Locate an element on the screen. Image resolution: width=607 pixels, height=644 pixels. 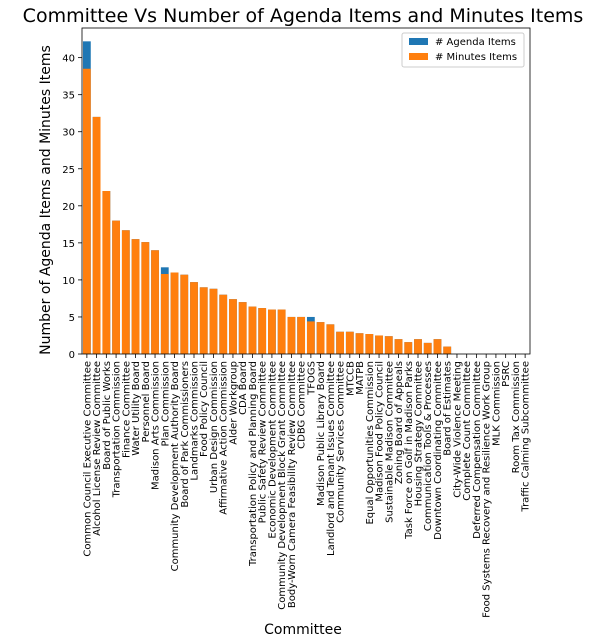
legend-box is located at coordinates (463, 50).